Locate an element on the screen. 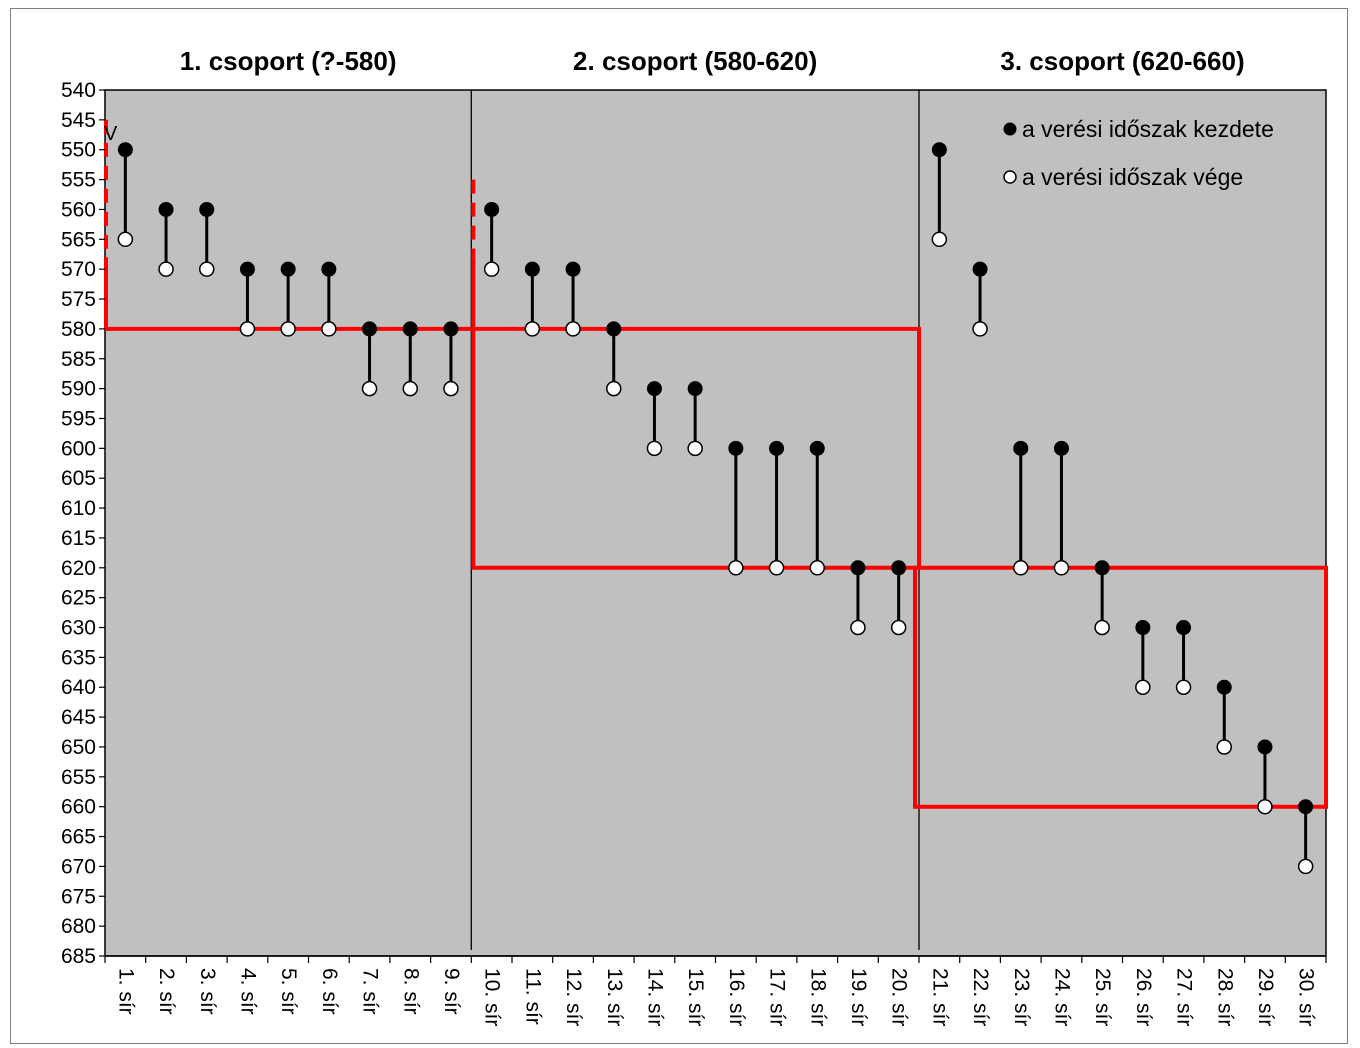 This screenshot has height=1048, width=1360. y-tick-label: 635 is located at coordinates (78, 657).